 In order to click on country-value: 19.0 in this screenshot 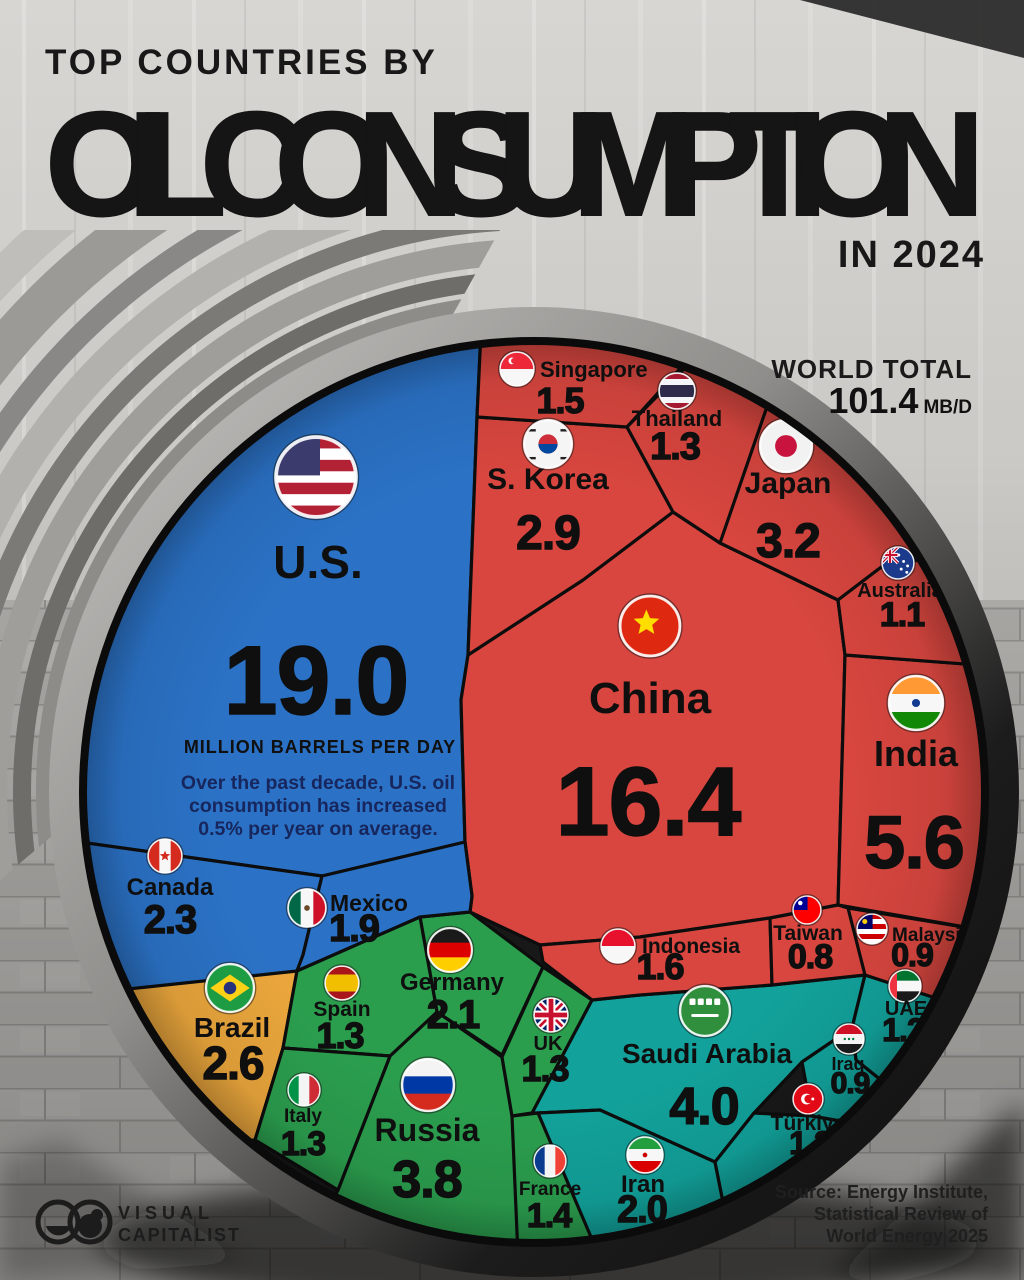, I will do `click(316, 680)`.